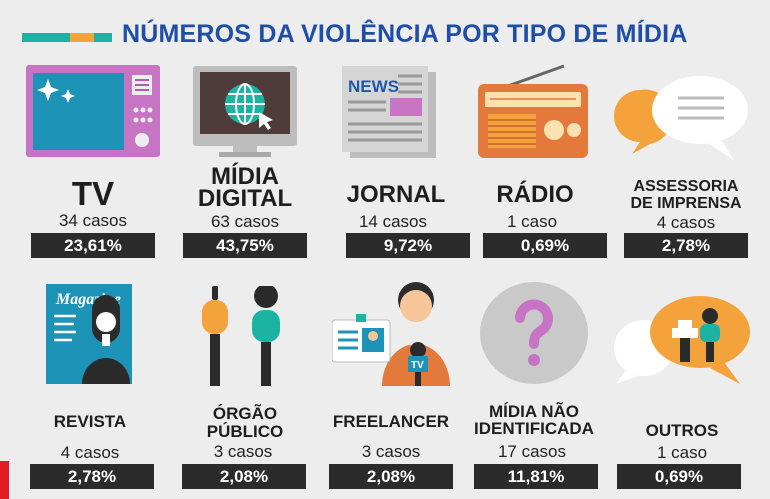 This screenshot has width=770, height=499. I want to click on title-decoration-orange, so click(82, 37).